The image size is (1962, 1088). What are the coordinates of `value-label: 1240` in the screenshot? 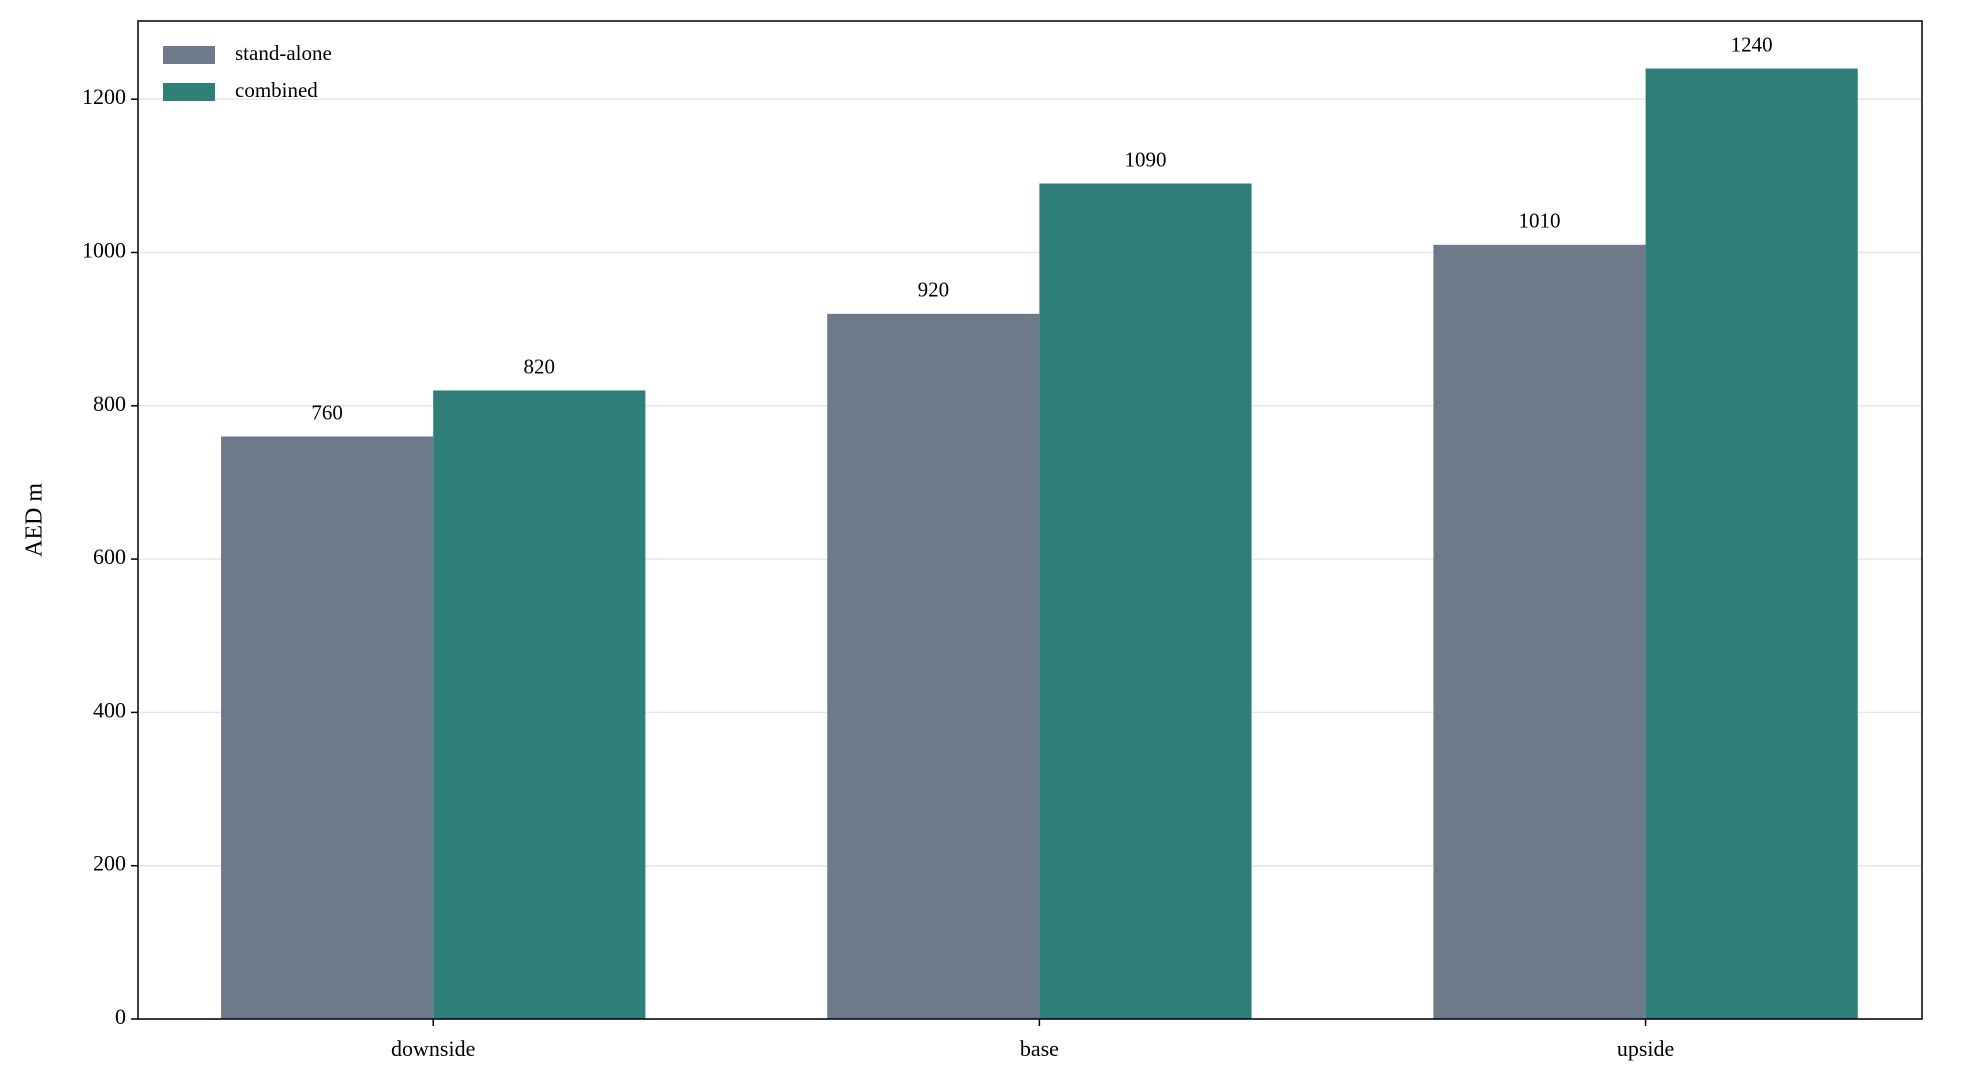 It's located at (1752, 44).